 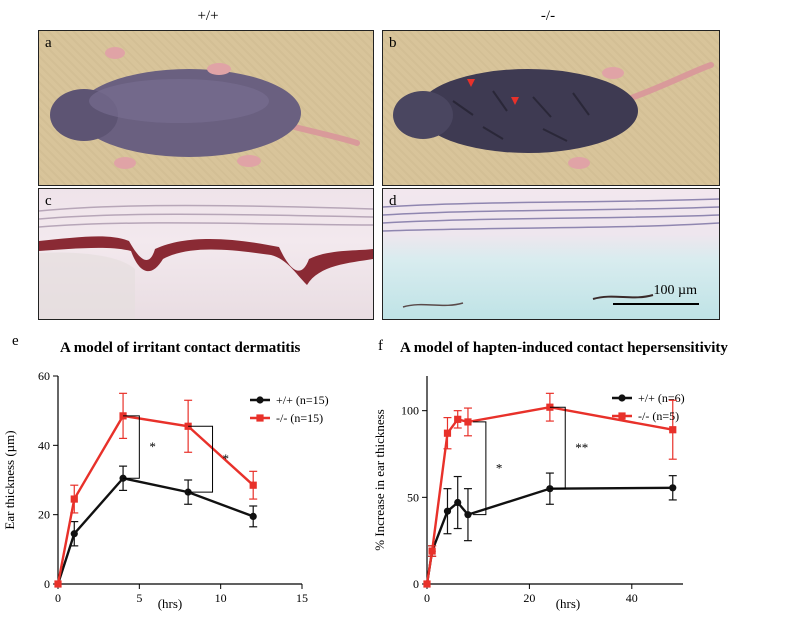 I want to click on figure-letter-e: e, so click(x=15, y=341).